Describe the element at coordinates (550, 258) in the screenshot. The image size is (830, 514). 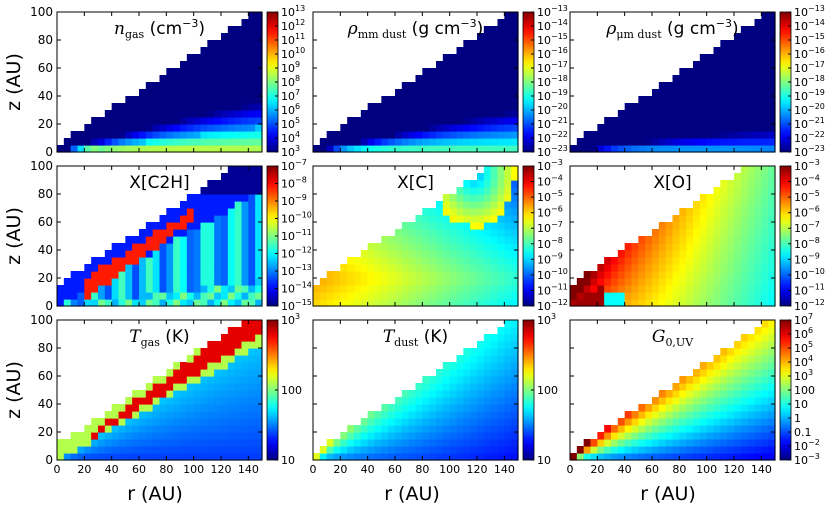
I see `colorbar-tick-label: 10⁻⁹` at that location.